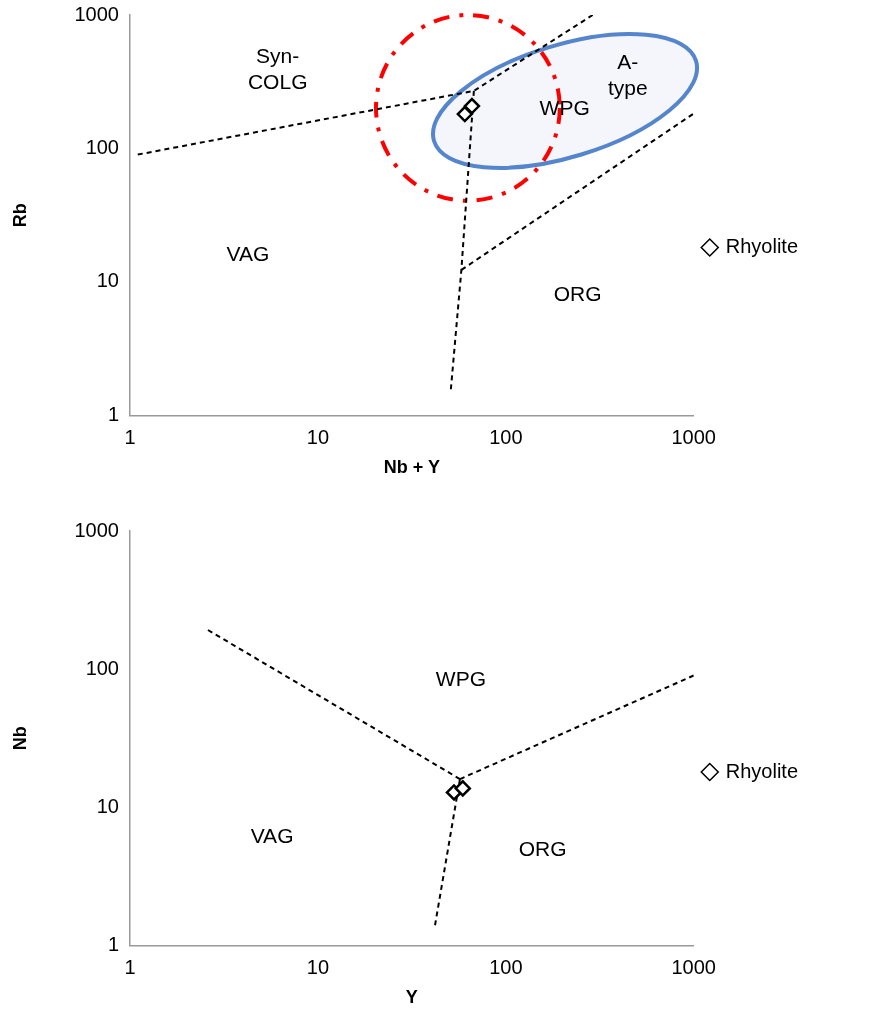 Image resolution: width=872 pixels, height=1027 pixels. Describe the element at coordinates (411, 467) in the screenshot. I see `x-axis-title: Nb + Y` at that location.